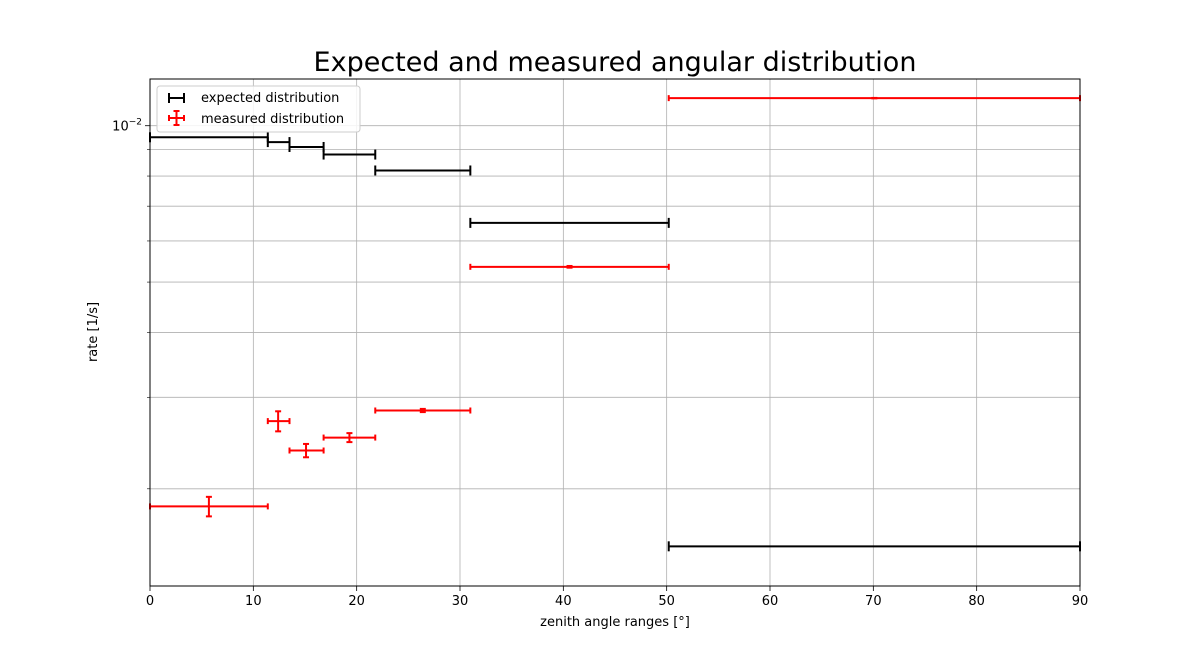 This screenshot has width=1200, height=658. Describe the element at coordinates (615, 622) in the screenshot. I see `x-axis-label: zenith angle ranges [°]` at that location.